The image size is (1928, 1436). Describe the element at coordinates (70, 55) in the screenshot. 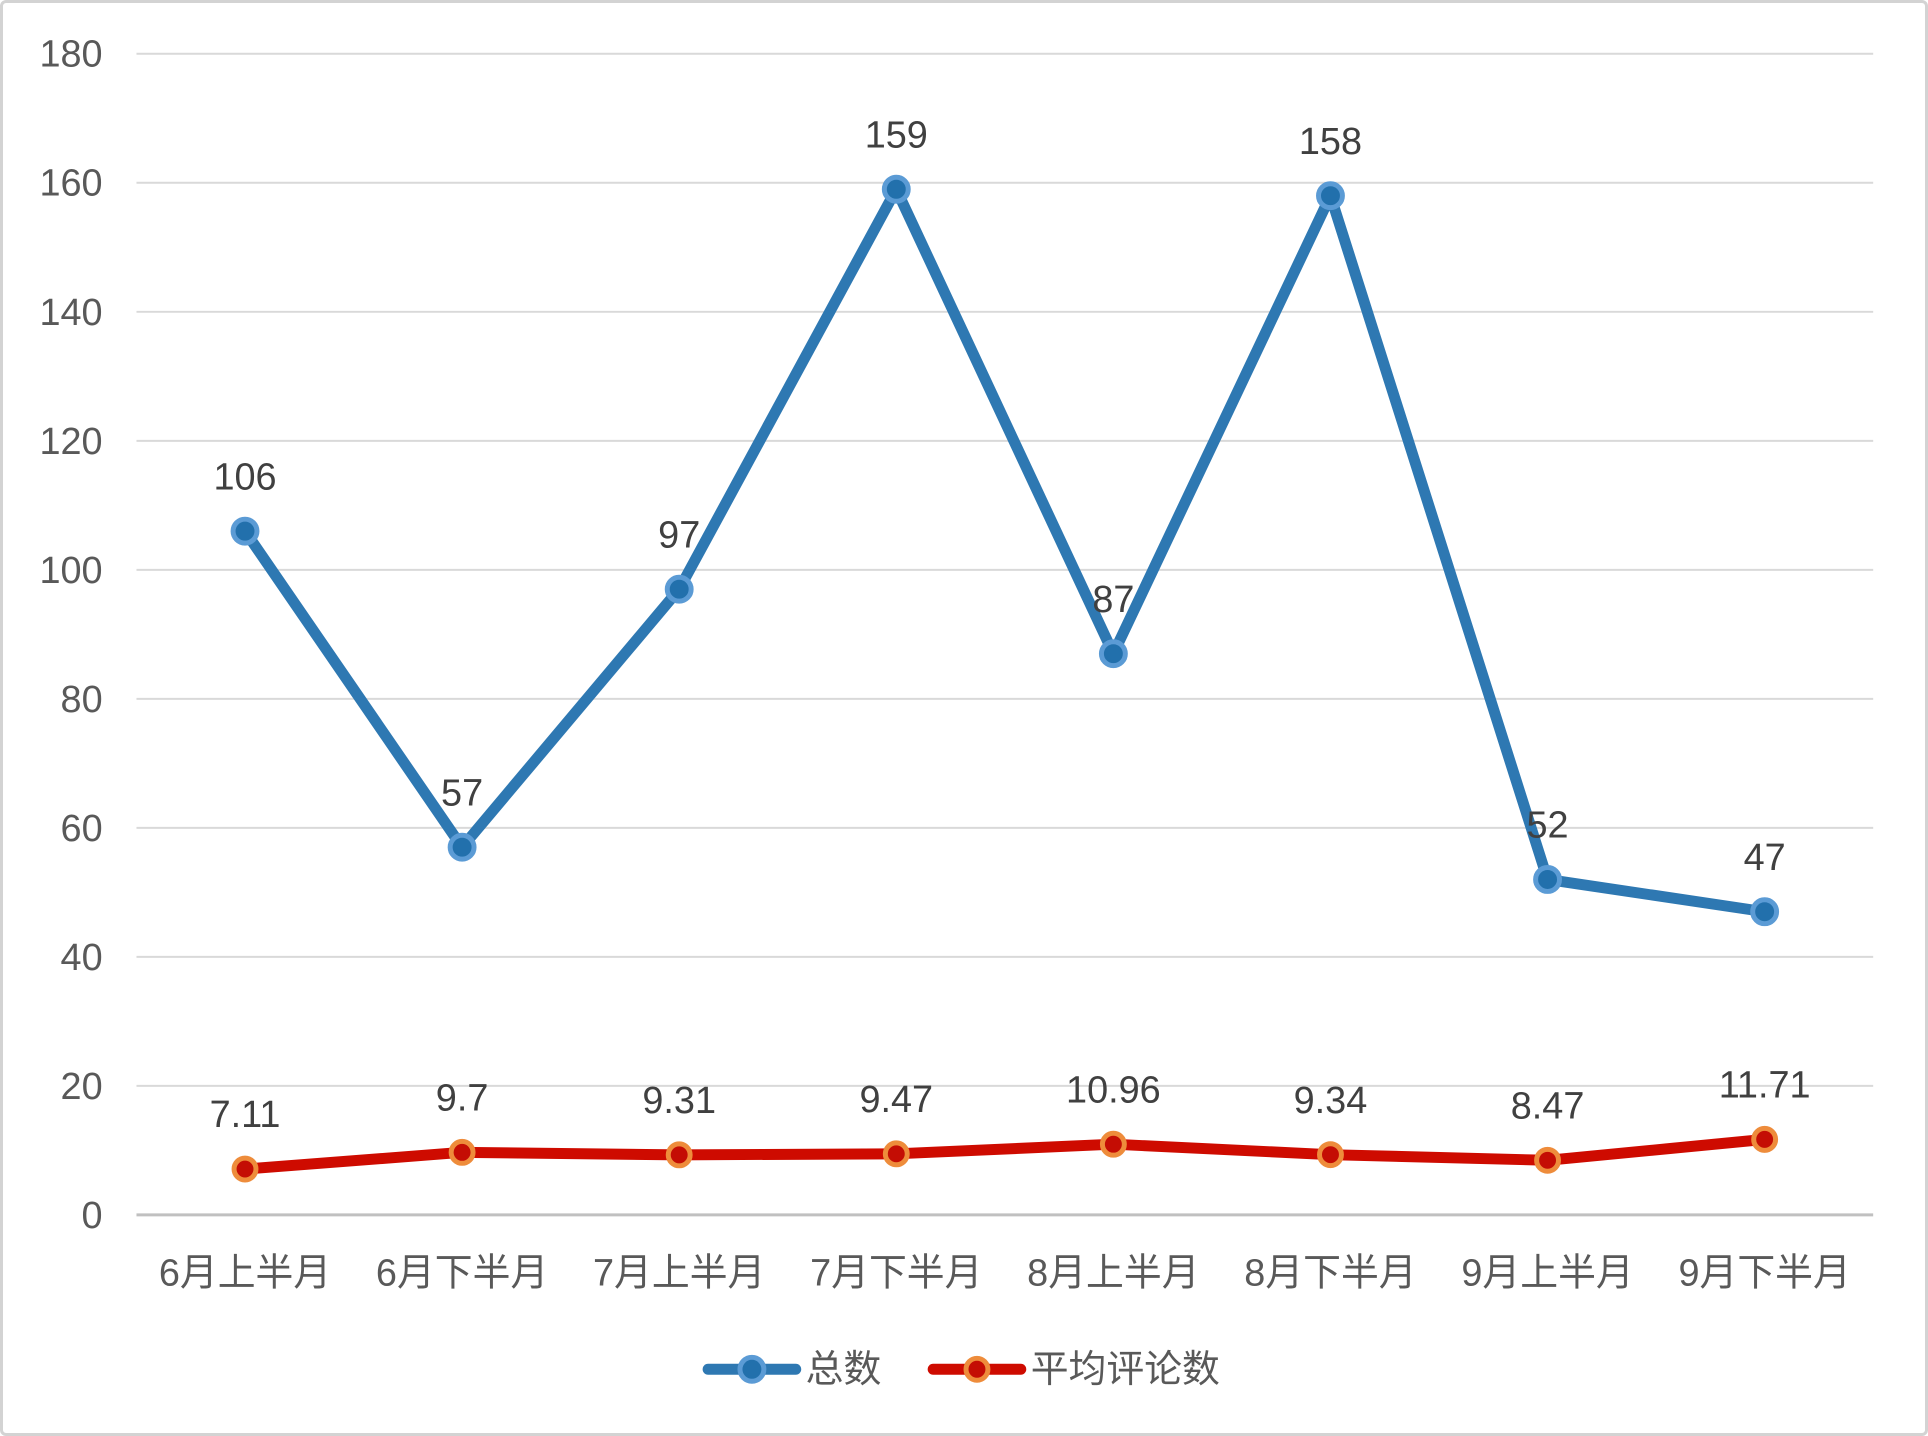

I see `y-axis-tick-label: 180` at that location.